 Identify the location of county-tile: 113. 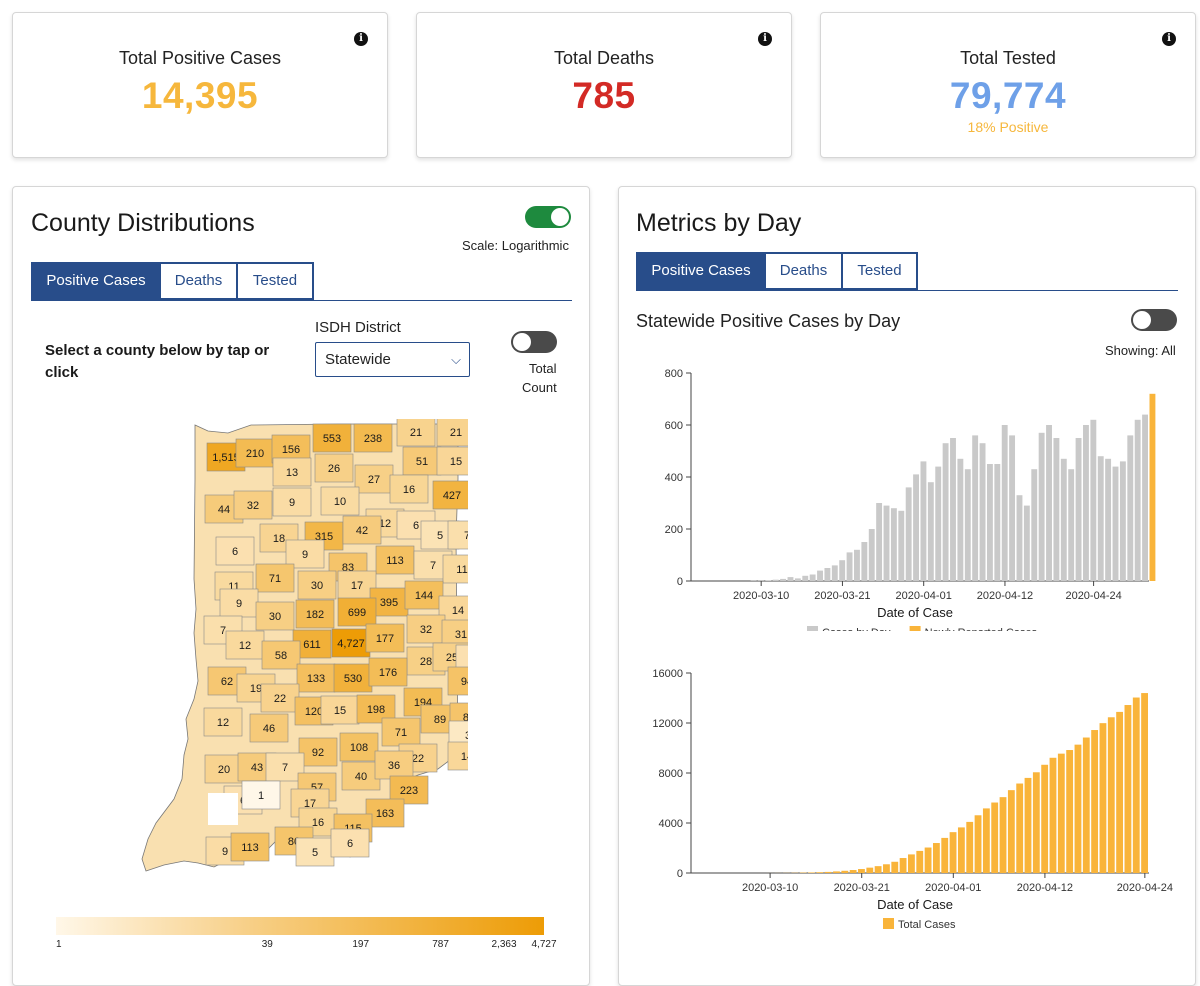
(395, 560).